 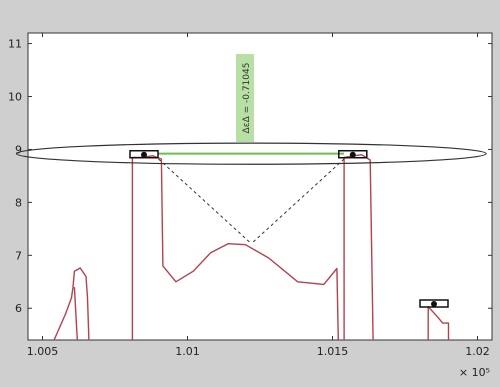 I want to click on y-tick-label: 9, so click(x=18, y=149).